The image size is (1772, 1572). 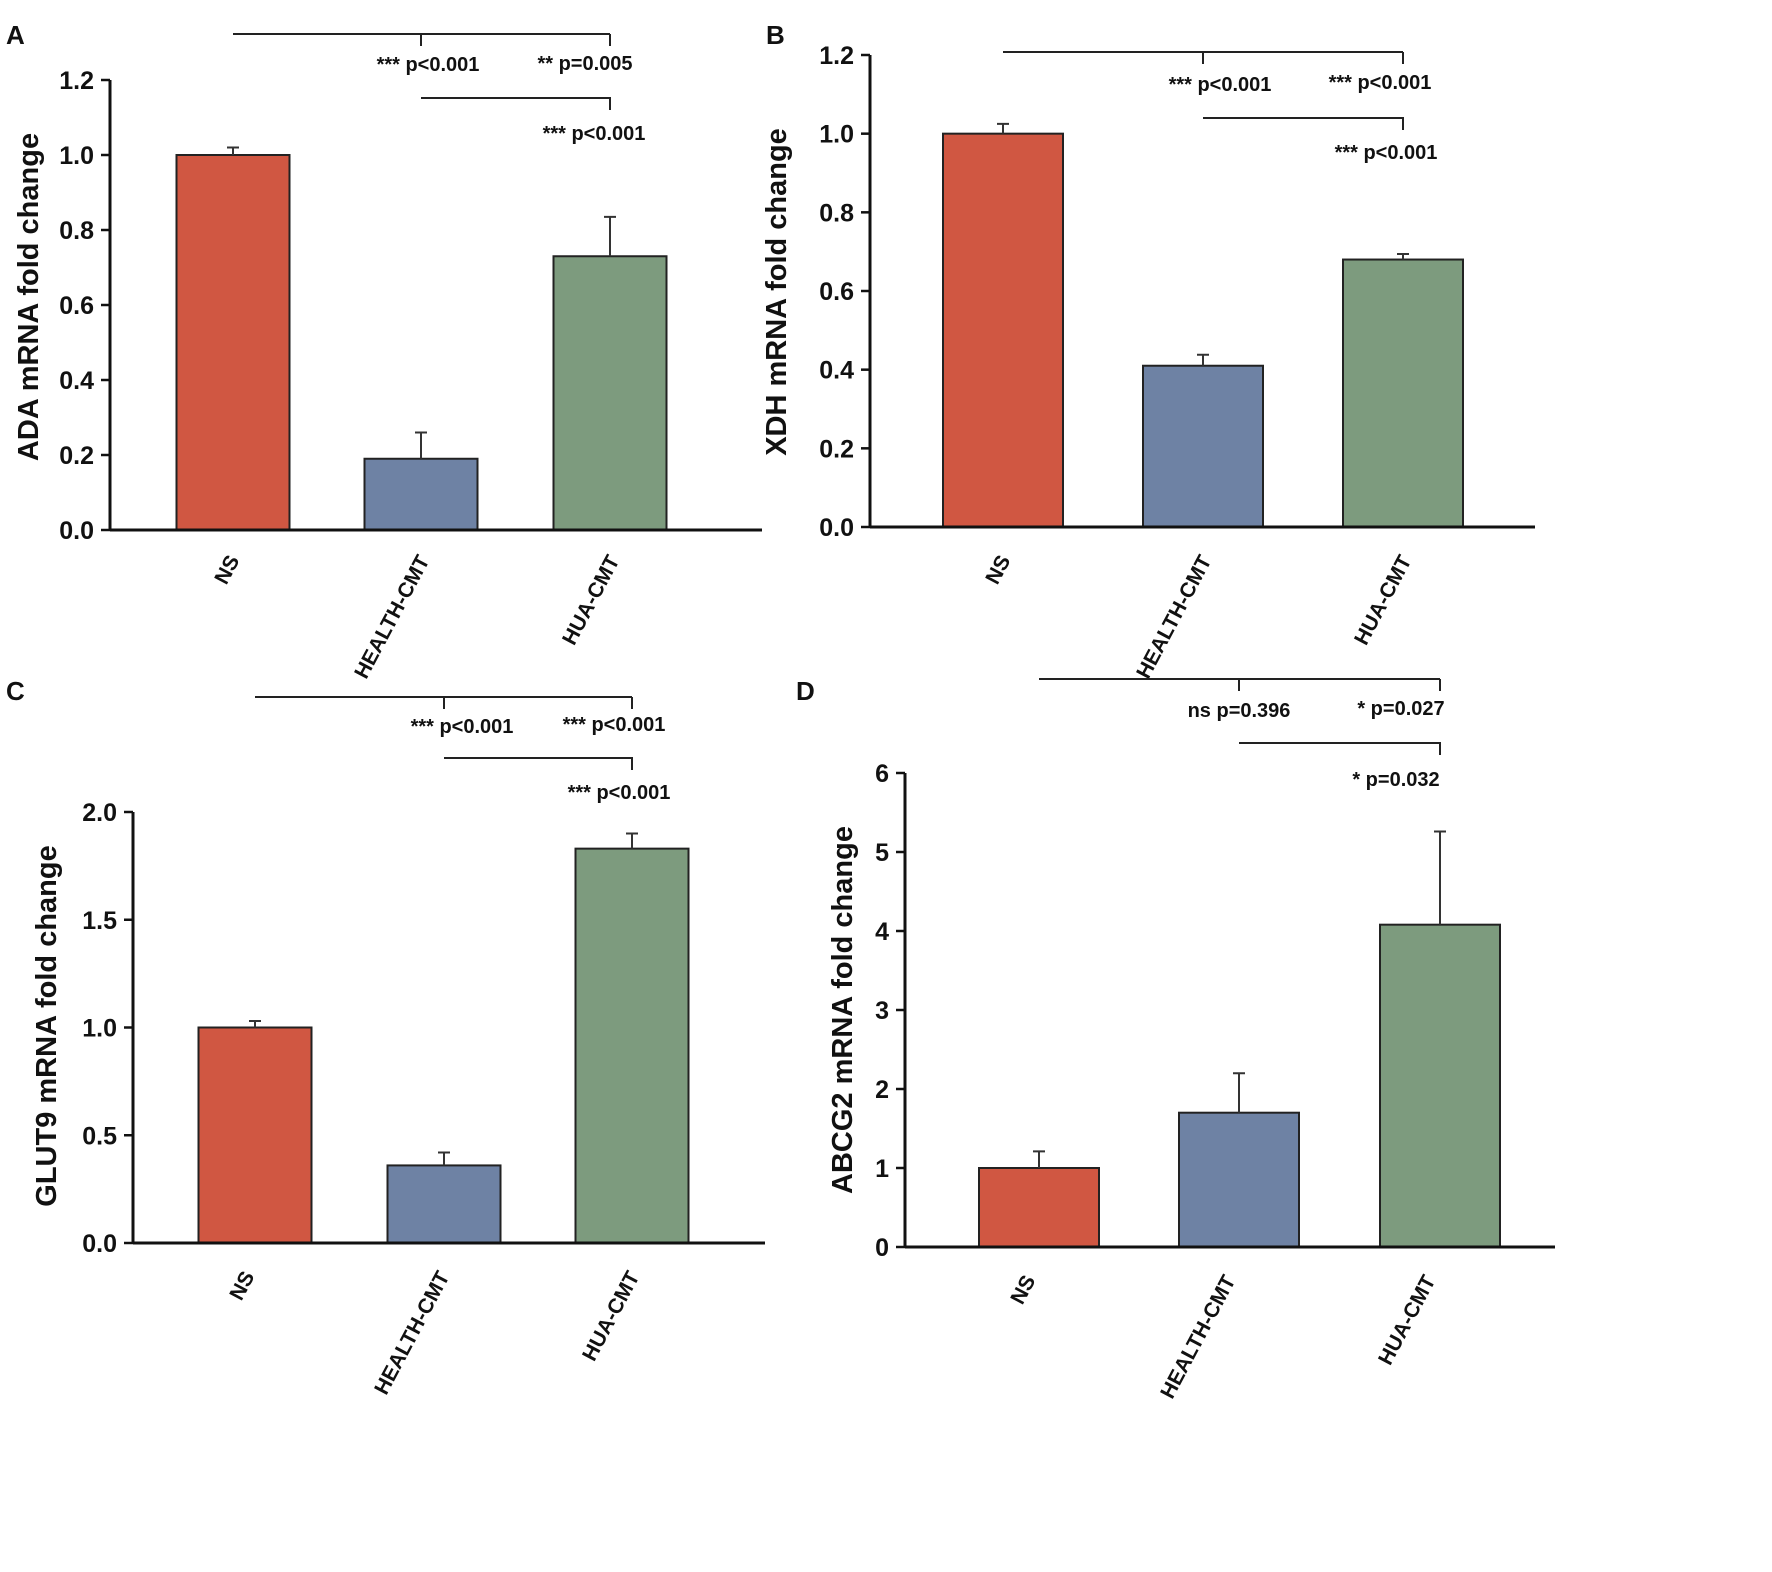 I want to click on panel-c-category-health-cmt: HEALTH-CMT, so click(x=412, y=1332).